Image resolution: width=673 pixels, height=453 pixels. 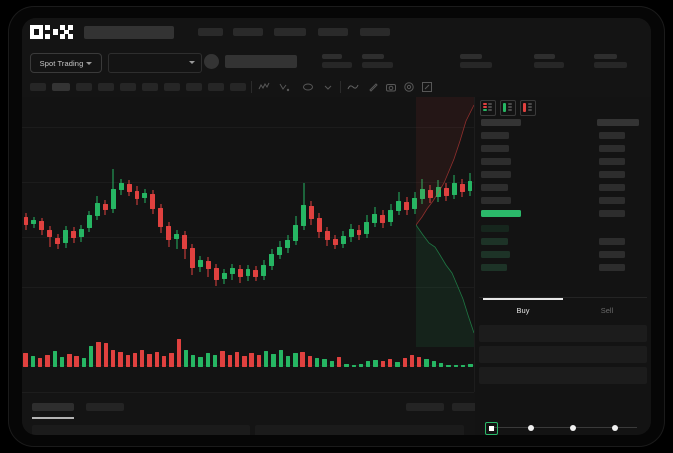 I want to click on stat-change, so click(x=337, y=61).